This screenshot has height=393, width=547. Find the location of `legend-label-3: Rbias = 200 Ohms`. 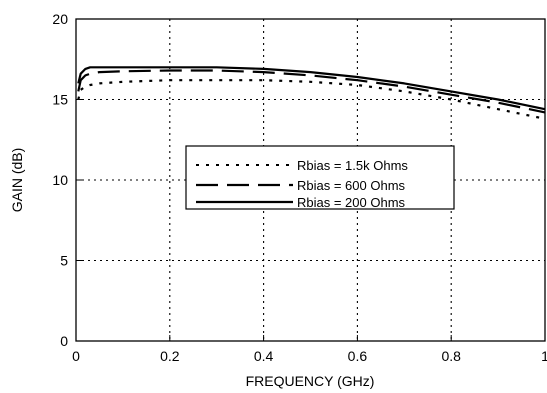

legend-label-3: Rbias = 200 Ohms is located at coordinates (351, 202).